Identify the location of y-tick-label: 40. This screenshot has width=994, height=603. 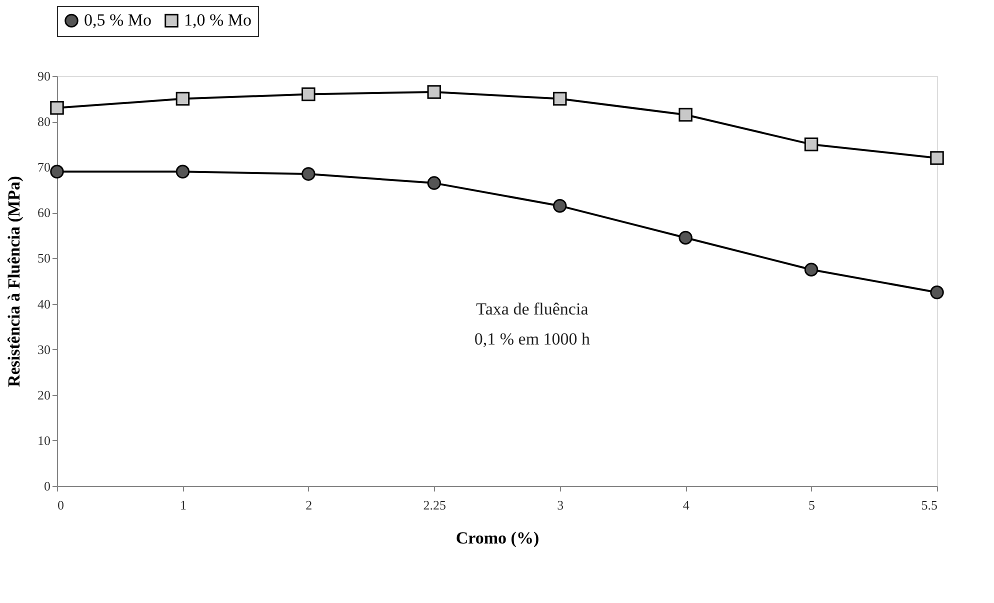
(44, 304).